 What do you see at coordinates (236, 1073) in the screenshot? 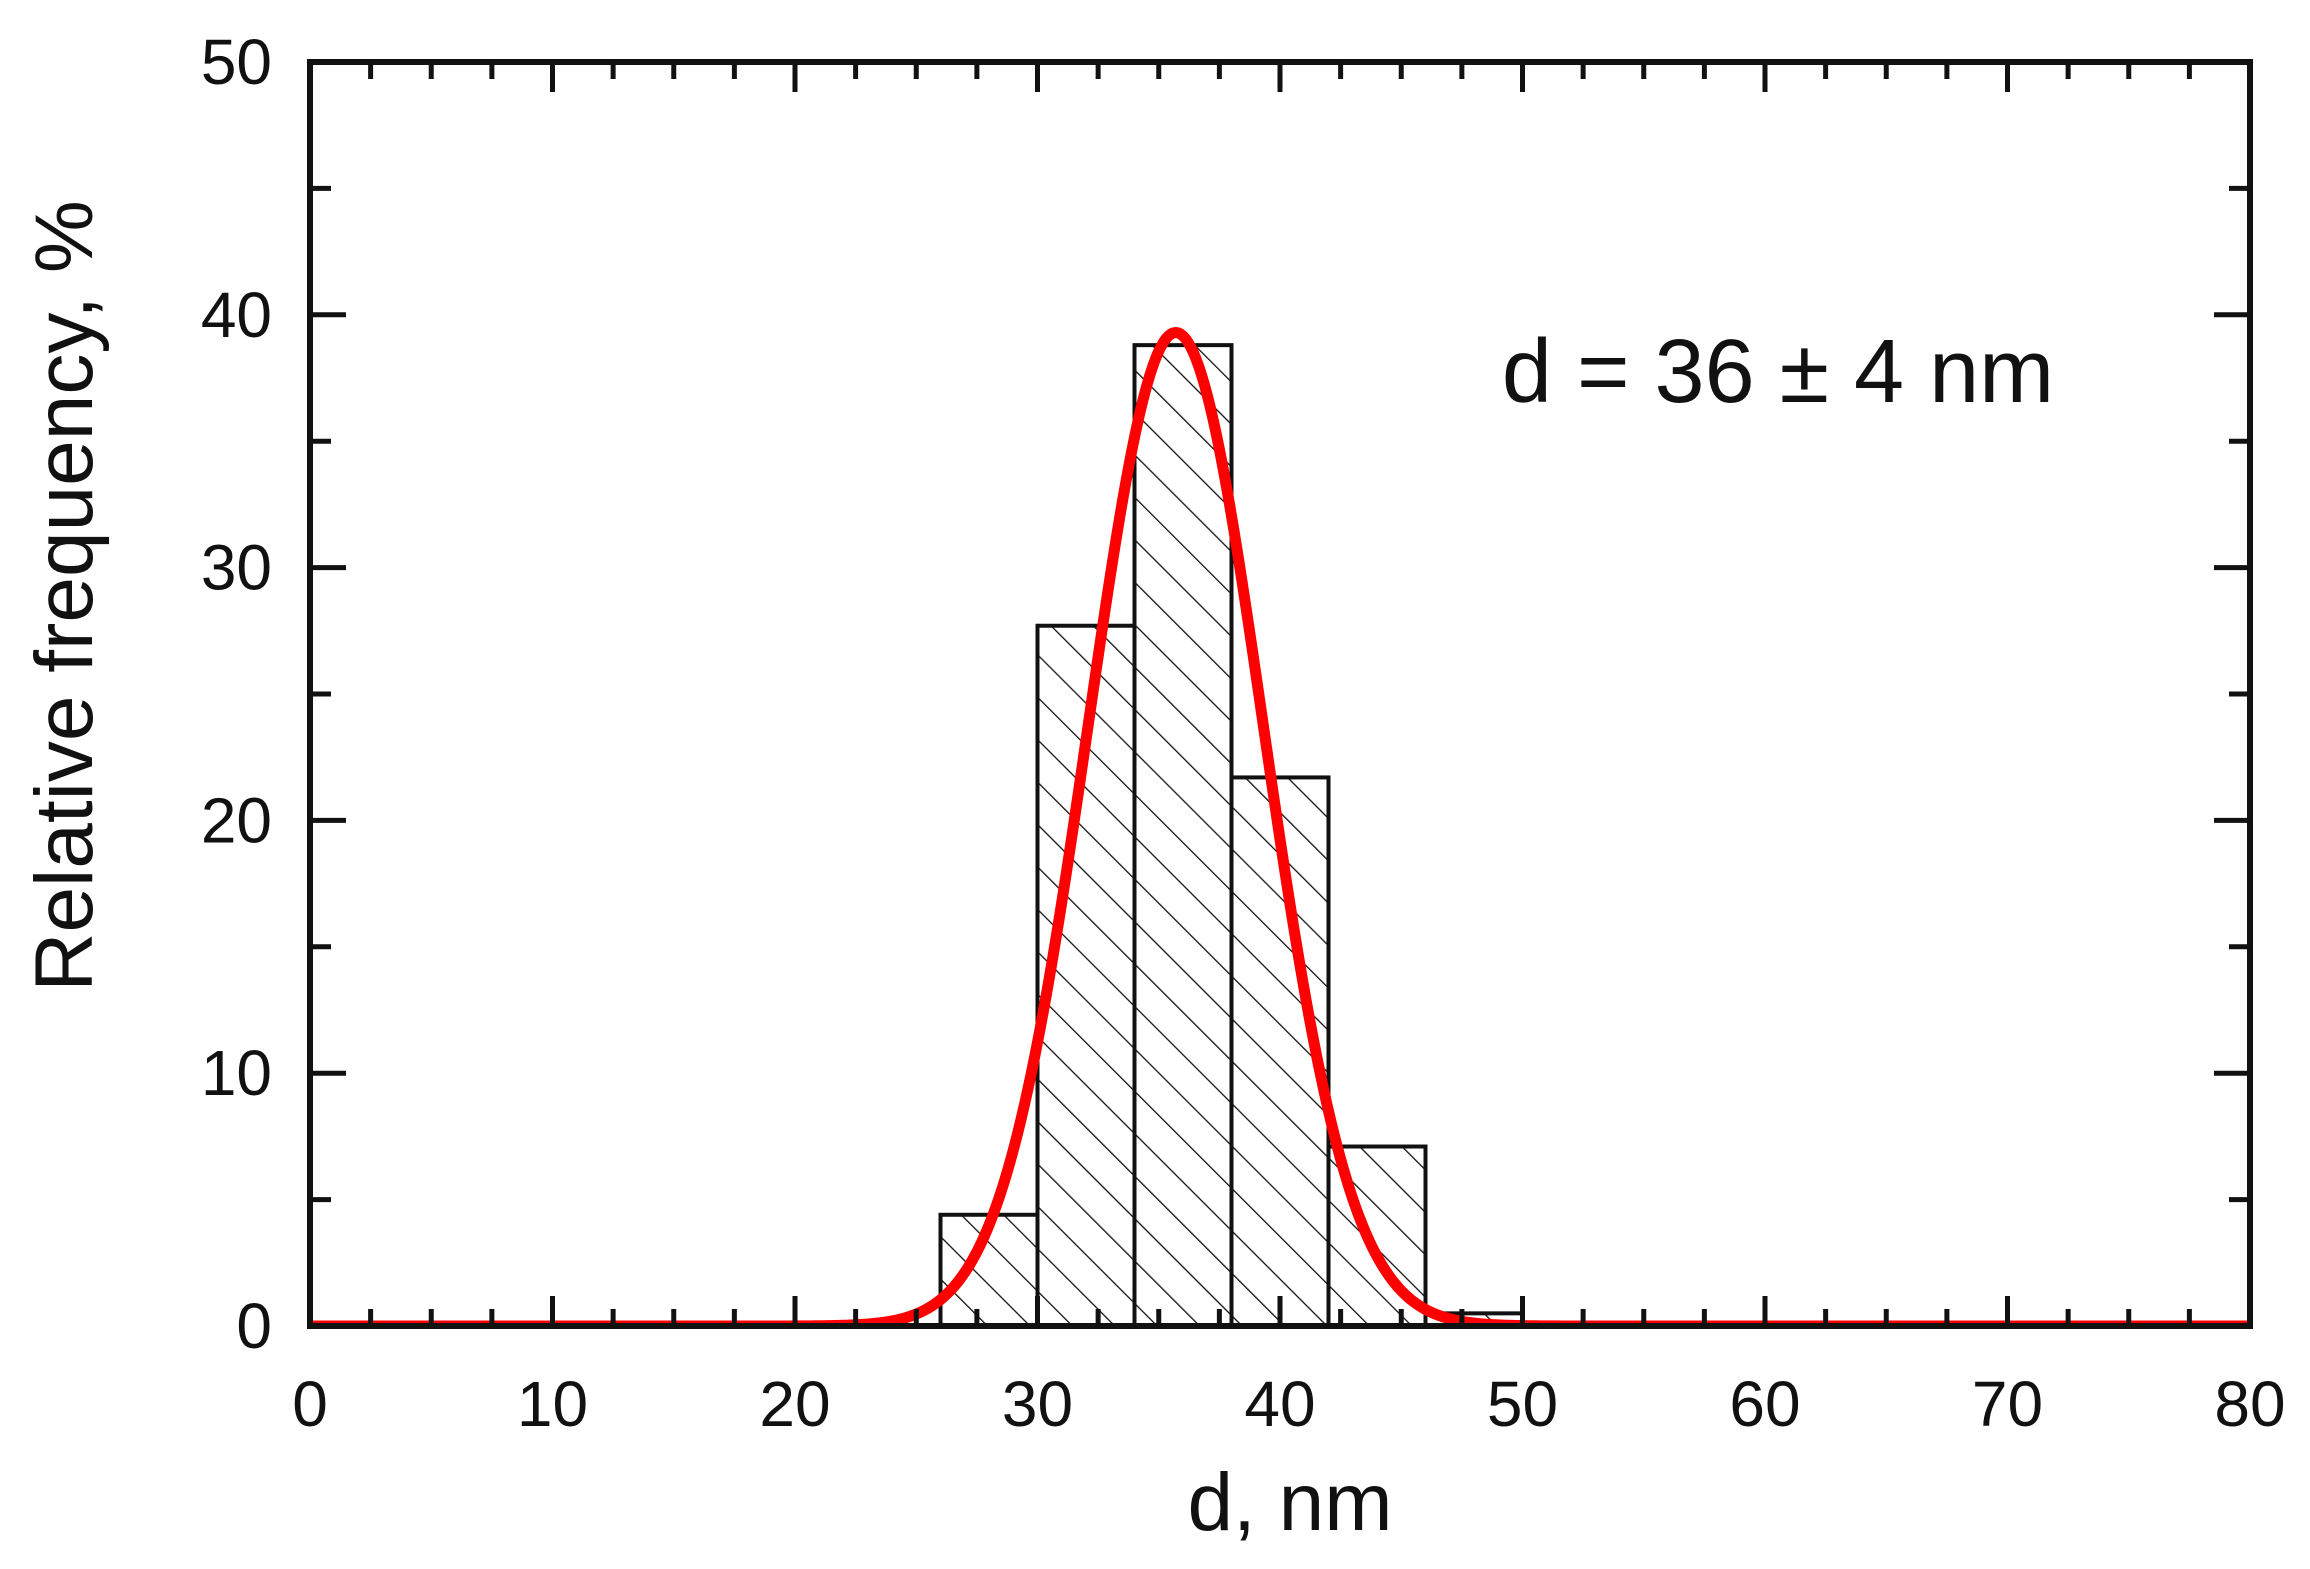
I see `y-tick-label: 10` at bounding box center [236, 1073].